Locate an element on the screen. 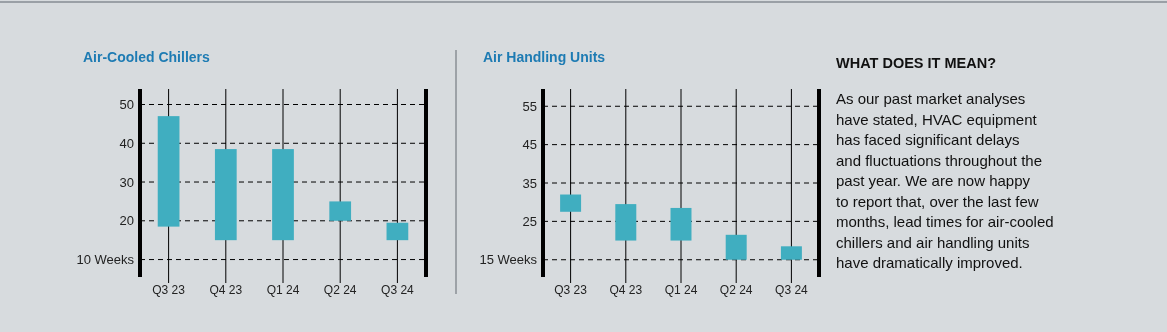  y-tick-label: 55 is located at coordinates (529, 106).